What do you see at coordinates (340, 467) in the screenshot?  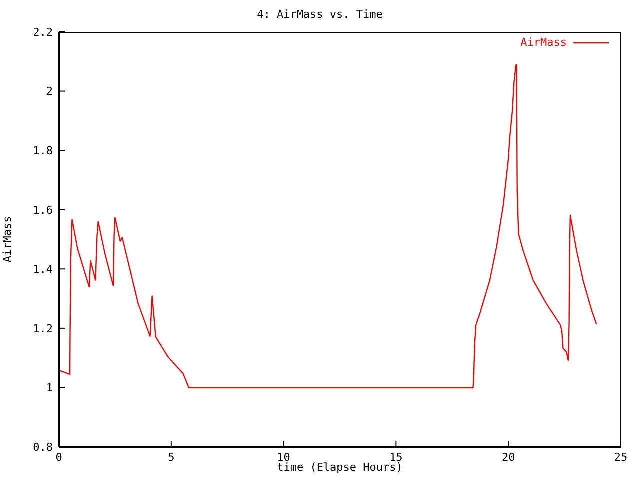 I see `x-axis-title: time (Elapse Hours)` at bounding box center [340, 467].